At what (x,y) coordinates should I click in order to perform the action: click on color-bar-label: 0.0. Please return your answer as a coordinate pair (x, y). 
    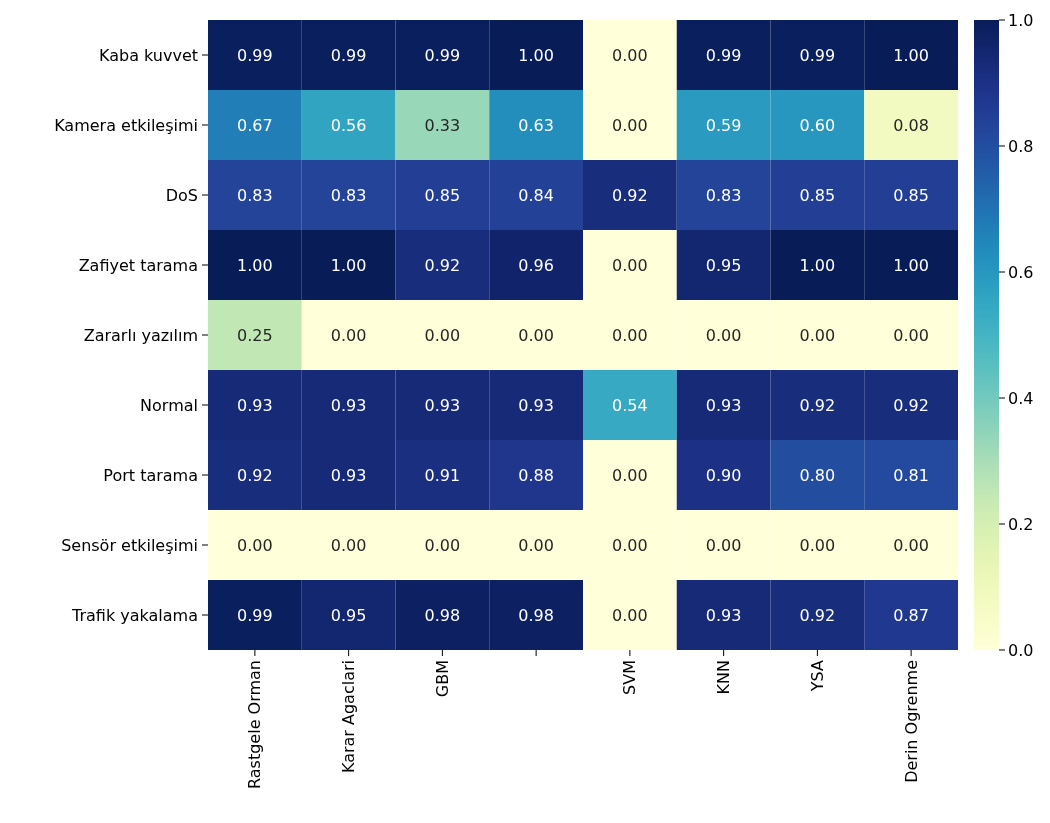
    Looking at the image, I should click on (1021, 650).